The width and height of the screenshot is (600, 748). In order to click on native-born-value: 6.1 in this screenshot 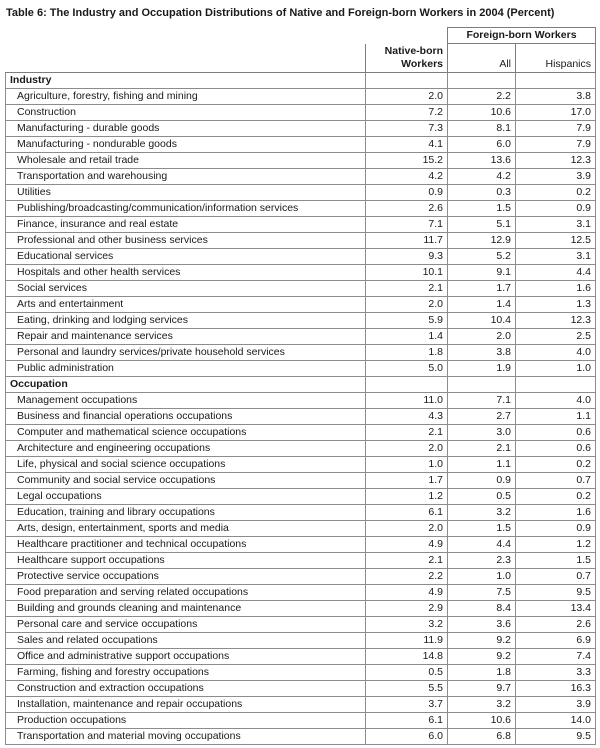, I will do `click(406, 720)`.